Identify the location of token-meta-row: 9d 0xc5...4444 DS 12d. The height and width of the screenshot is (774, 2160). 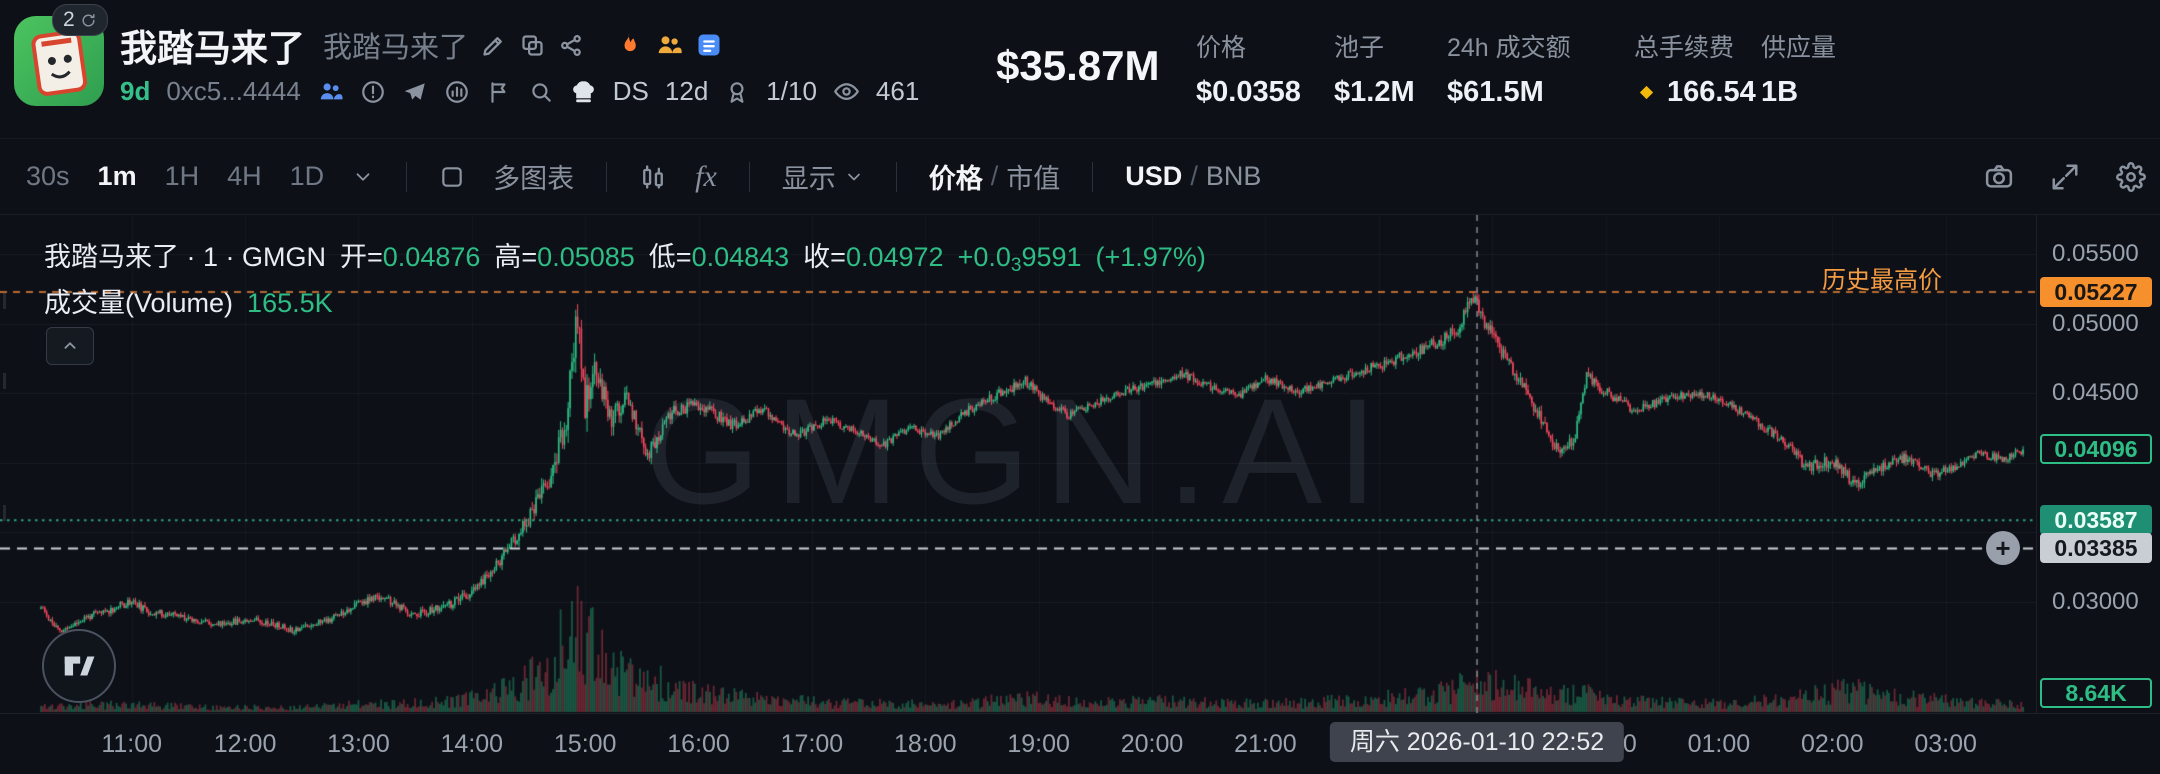
(519, 91).